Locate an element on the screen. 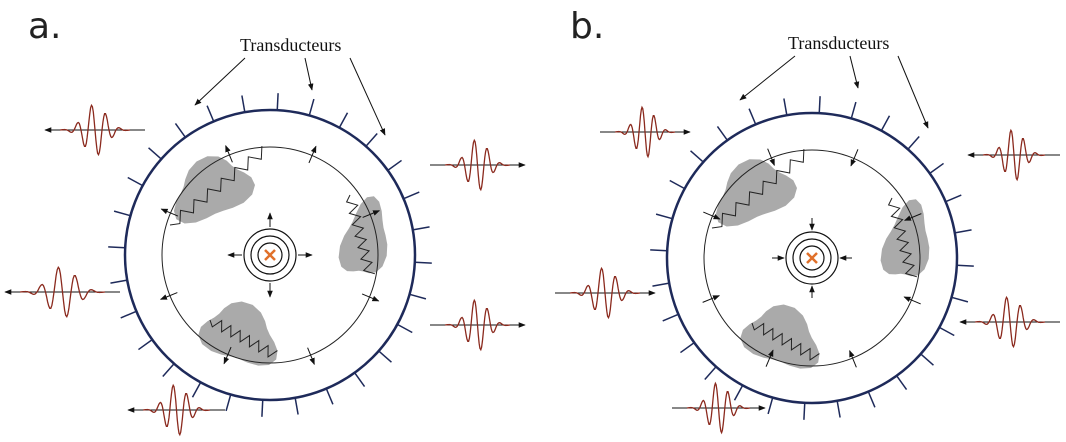 This screenshot has height=442, width=1066. panel-label: b. is located at coordinates (587, 26).